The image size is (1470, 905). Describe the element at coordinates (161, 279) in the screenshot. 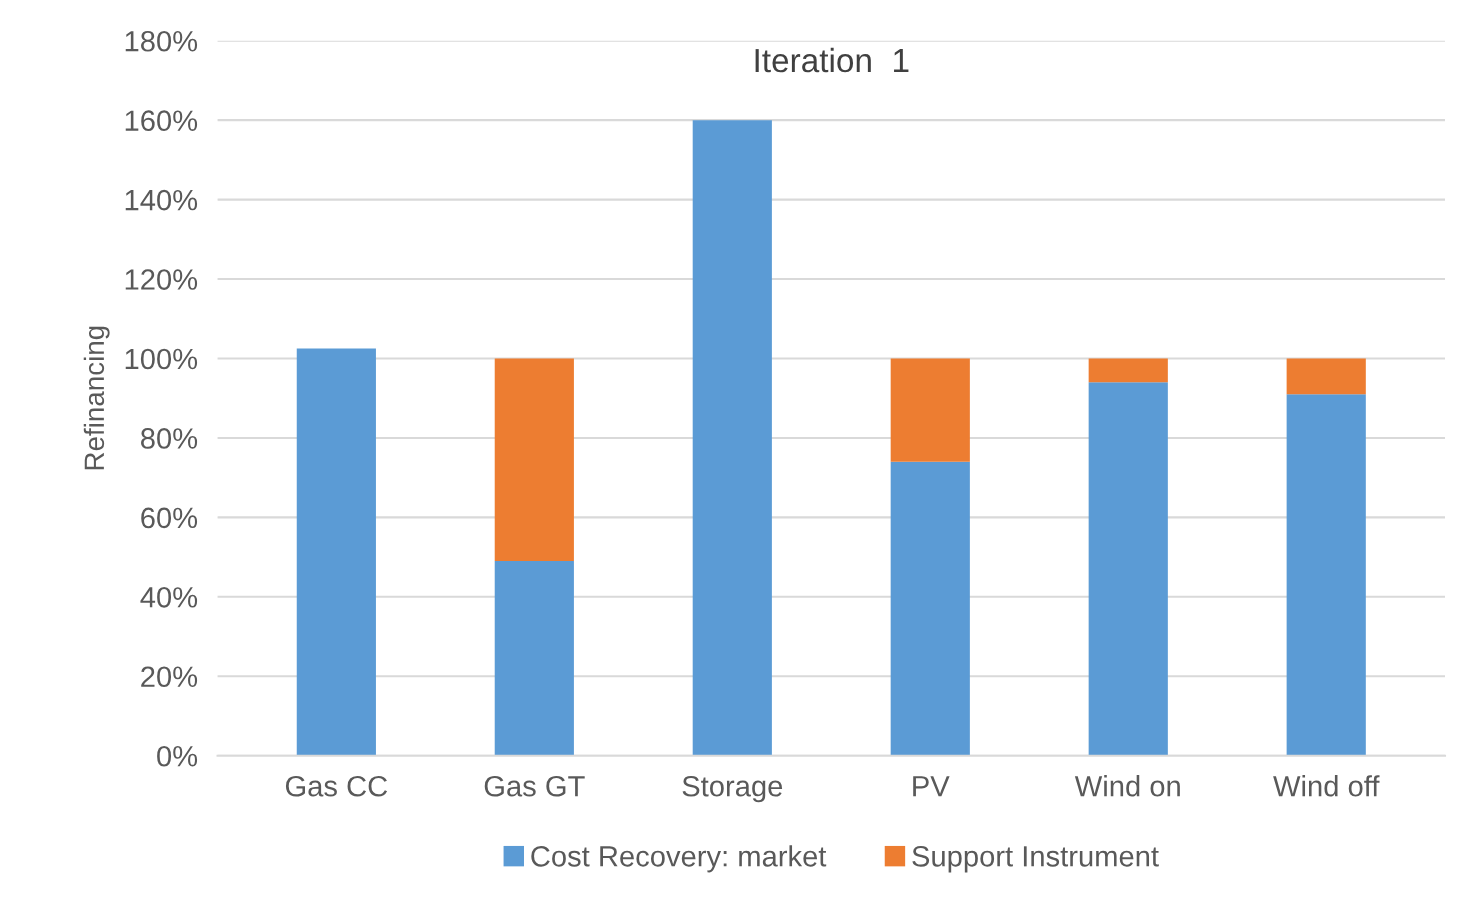

I see `y-tick-label: 120%` at that location.